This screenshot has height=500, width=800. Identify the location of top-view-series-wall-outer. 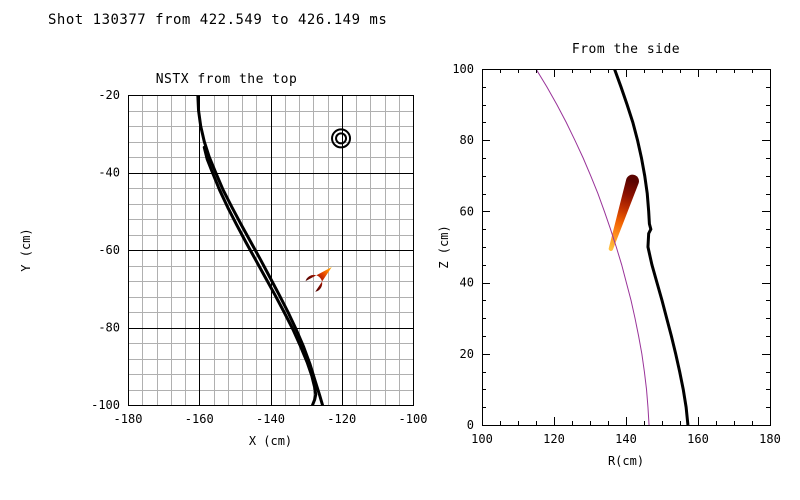
(260, 250).